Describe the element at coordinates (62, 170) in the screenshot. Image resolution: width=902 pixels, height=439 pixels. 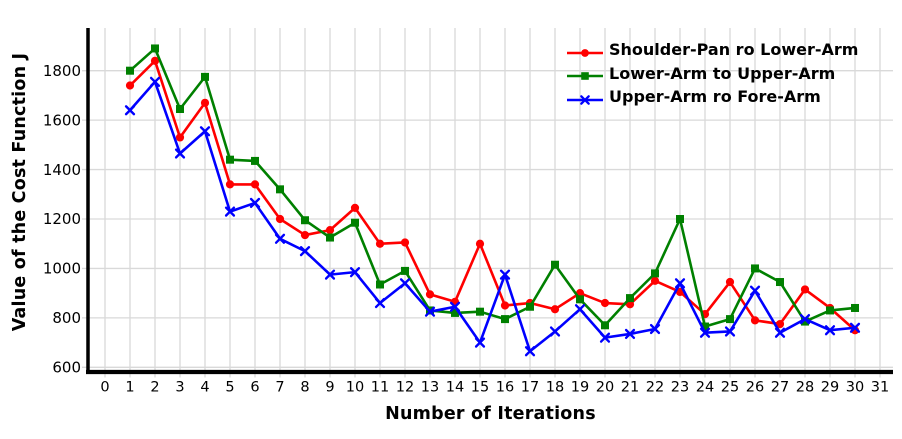
I see `y-tick-label: 1400` at that location.